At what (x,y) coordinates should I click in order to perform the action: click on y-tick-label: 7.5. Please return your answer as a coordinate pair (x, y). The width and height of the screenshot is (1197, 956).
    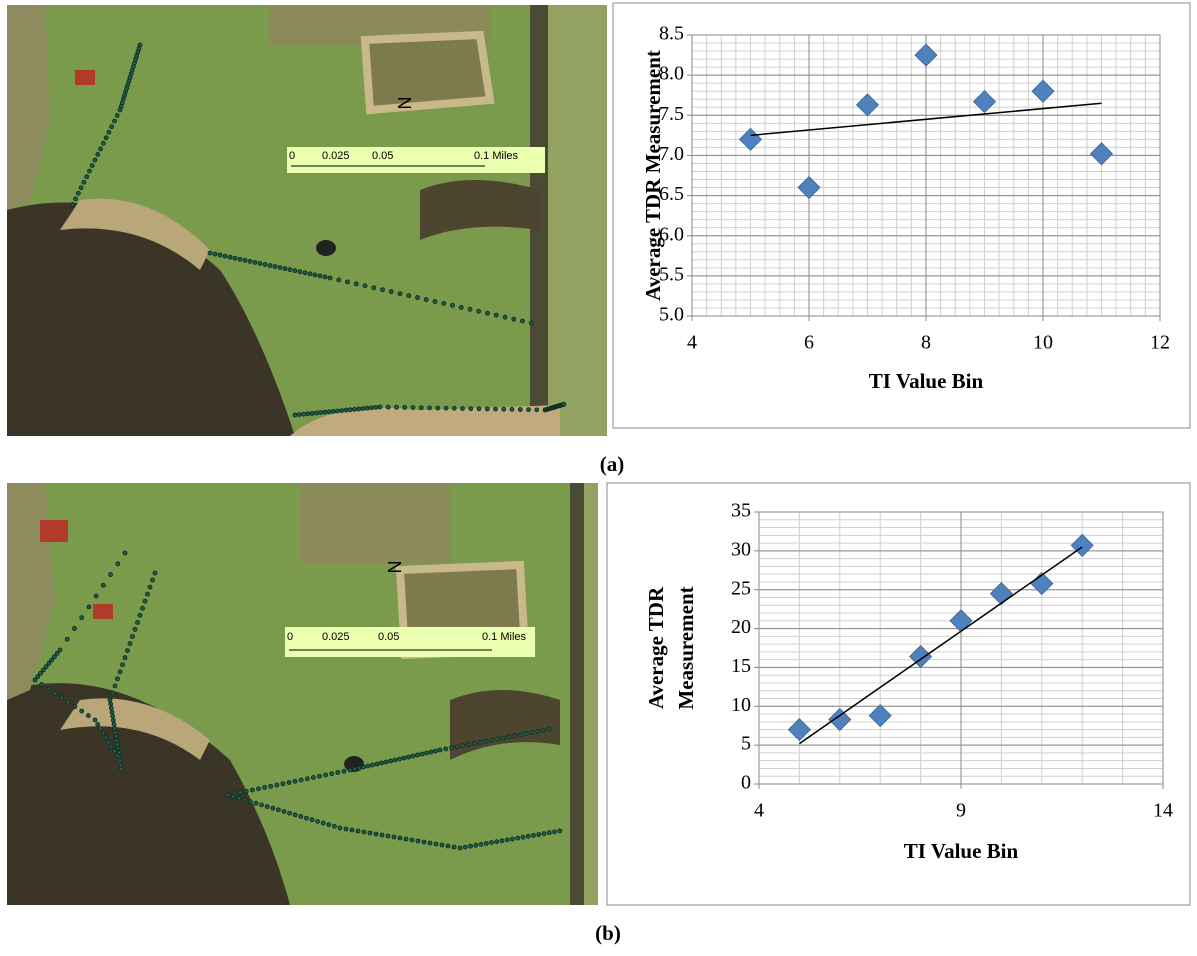
    Looking at the image, I should click on (671, 114).